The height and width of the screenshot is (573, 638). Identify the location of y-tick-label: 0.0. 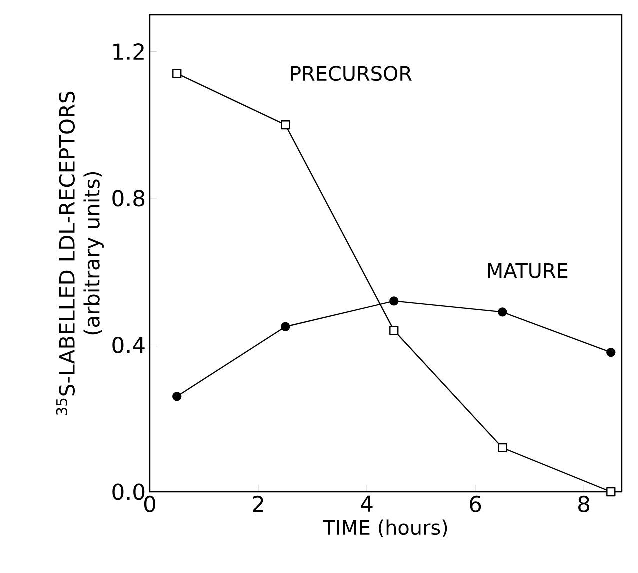
(128, 492).